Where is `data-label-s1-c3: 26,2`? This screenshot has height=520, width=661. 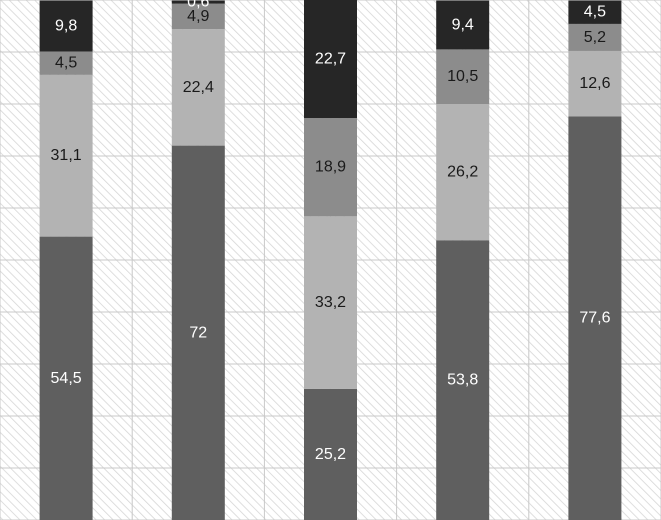 data-label-s1-c3: 26,2 is located at coordinates (462, 172).